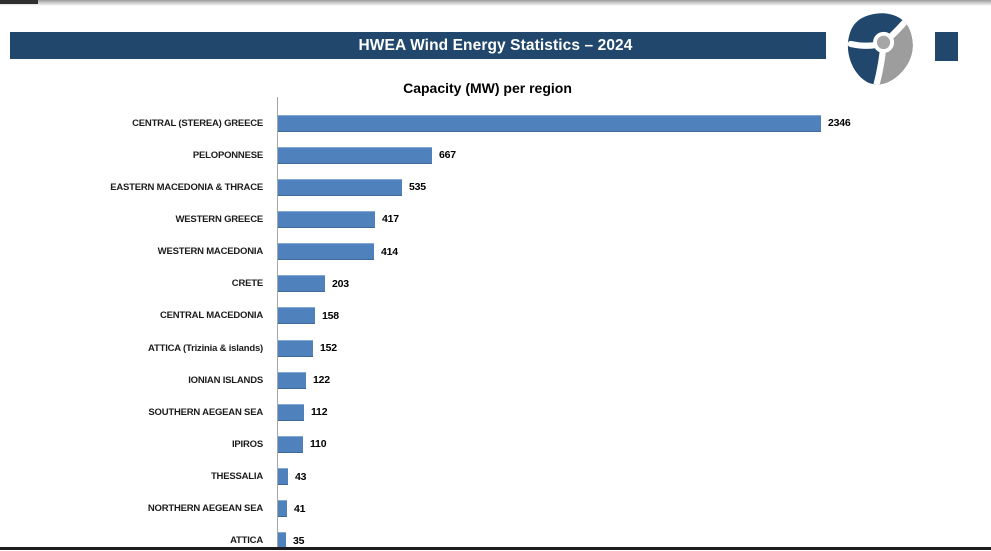  I want to click on chart-row: ATTICA (Trizinia & islands) 152, so click(495, 348).